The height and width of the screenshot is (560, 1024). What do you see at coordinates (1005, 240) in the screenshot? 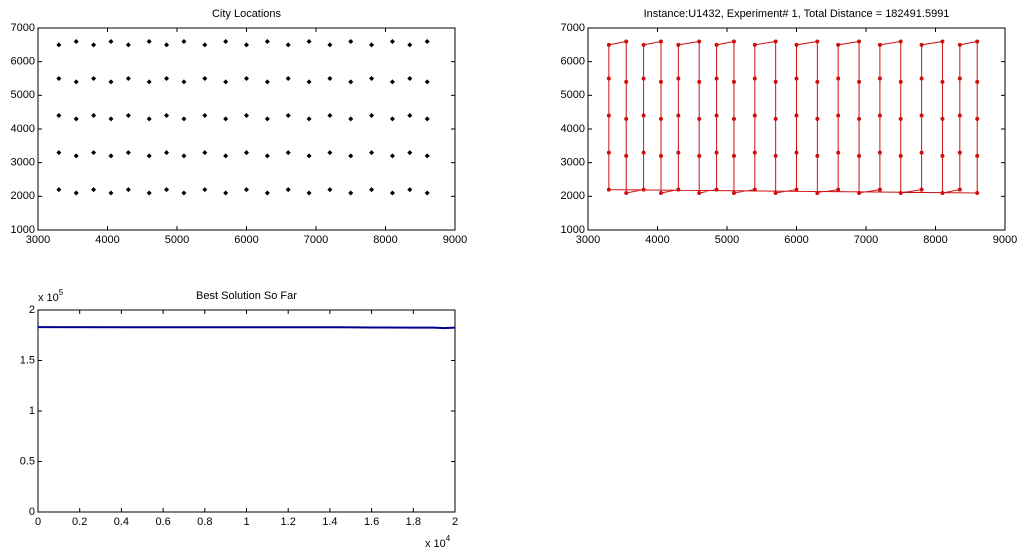
I see `x-tick-label: 9000` at bounding box center [1005, 240].